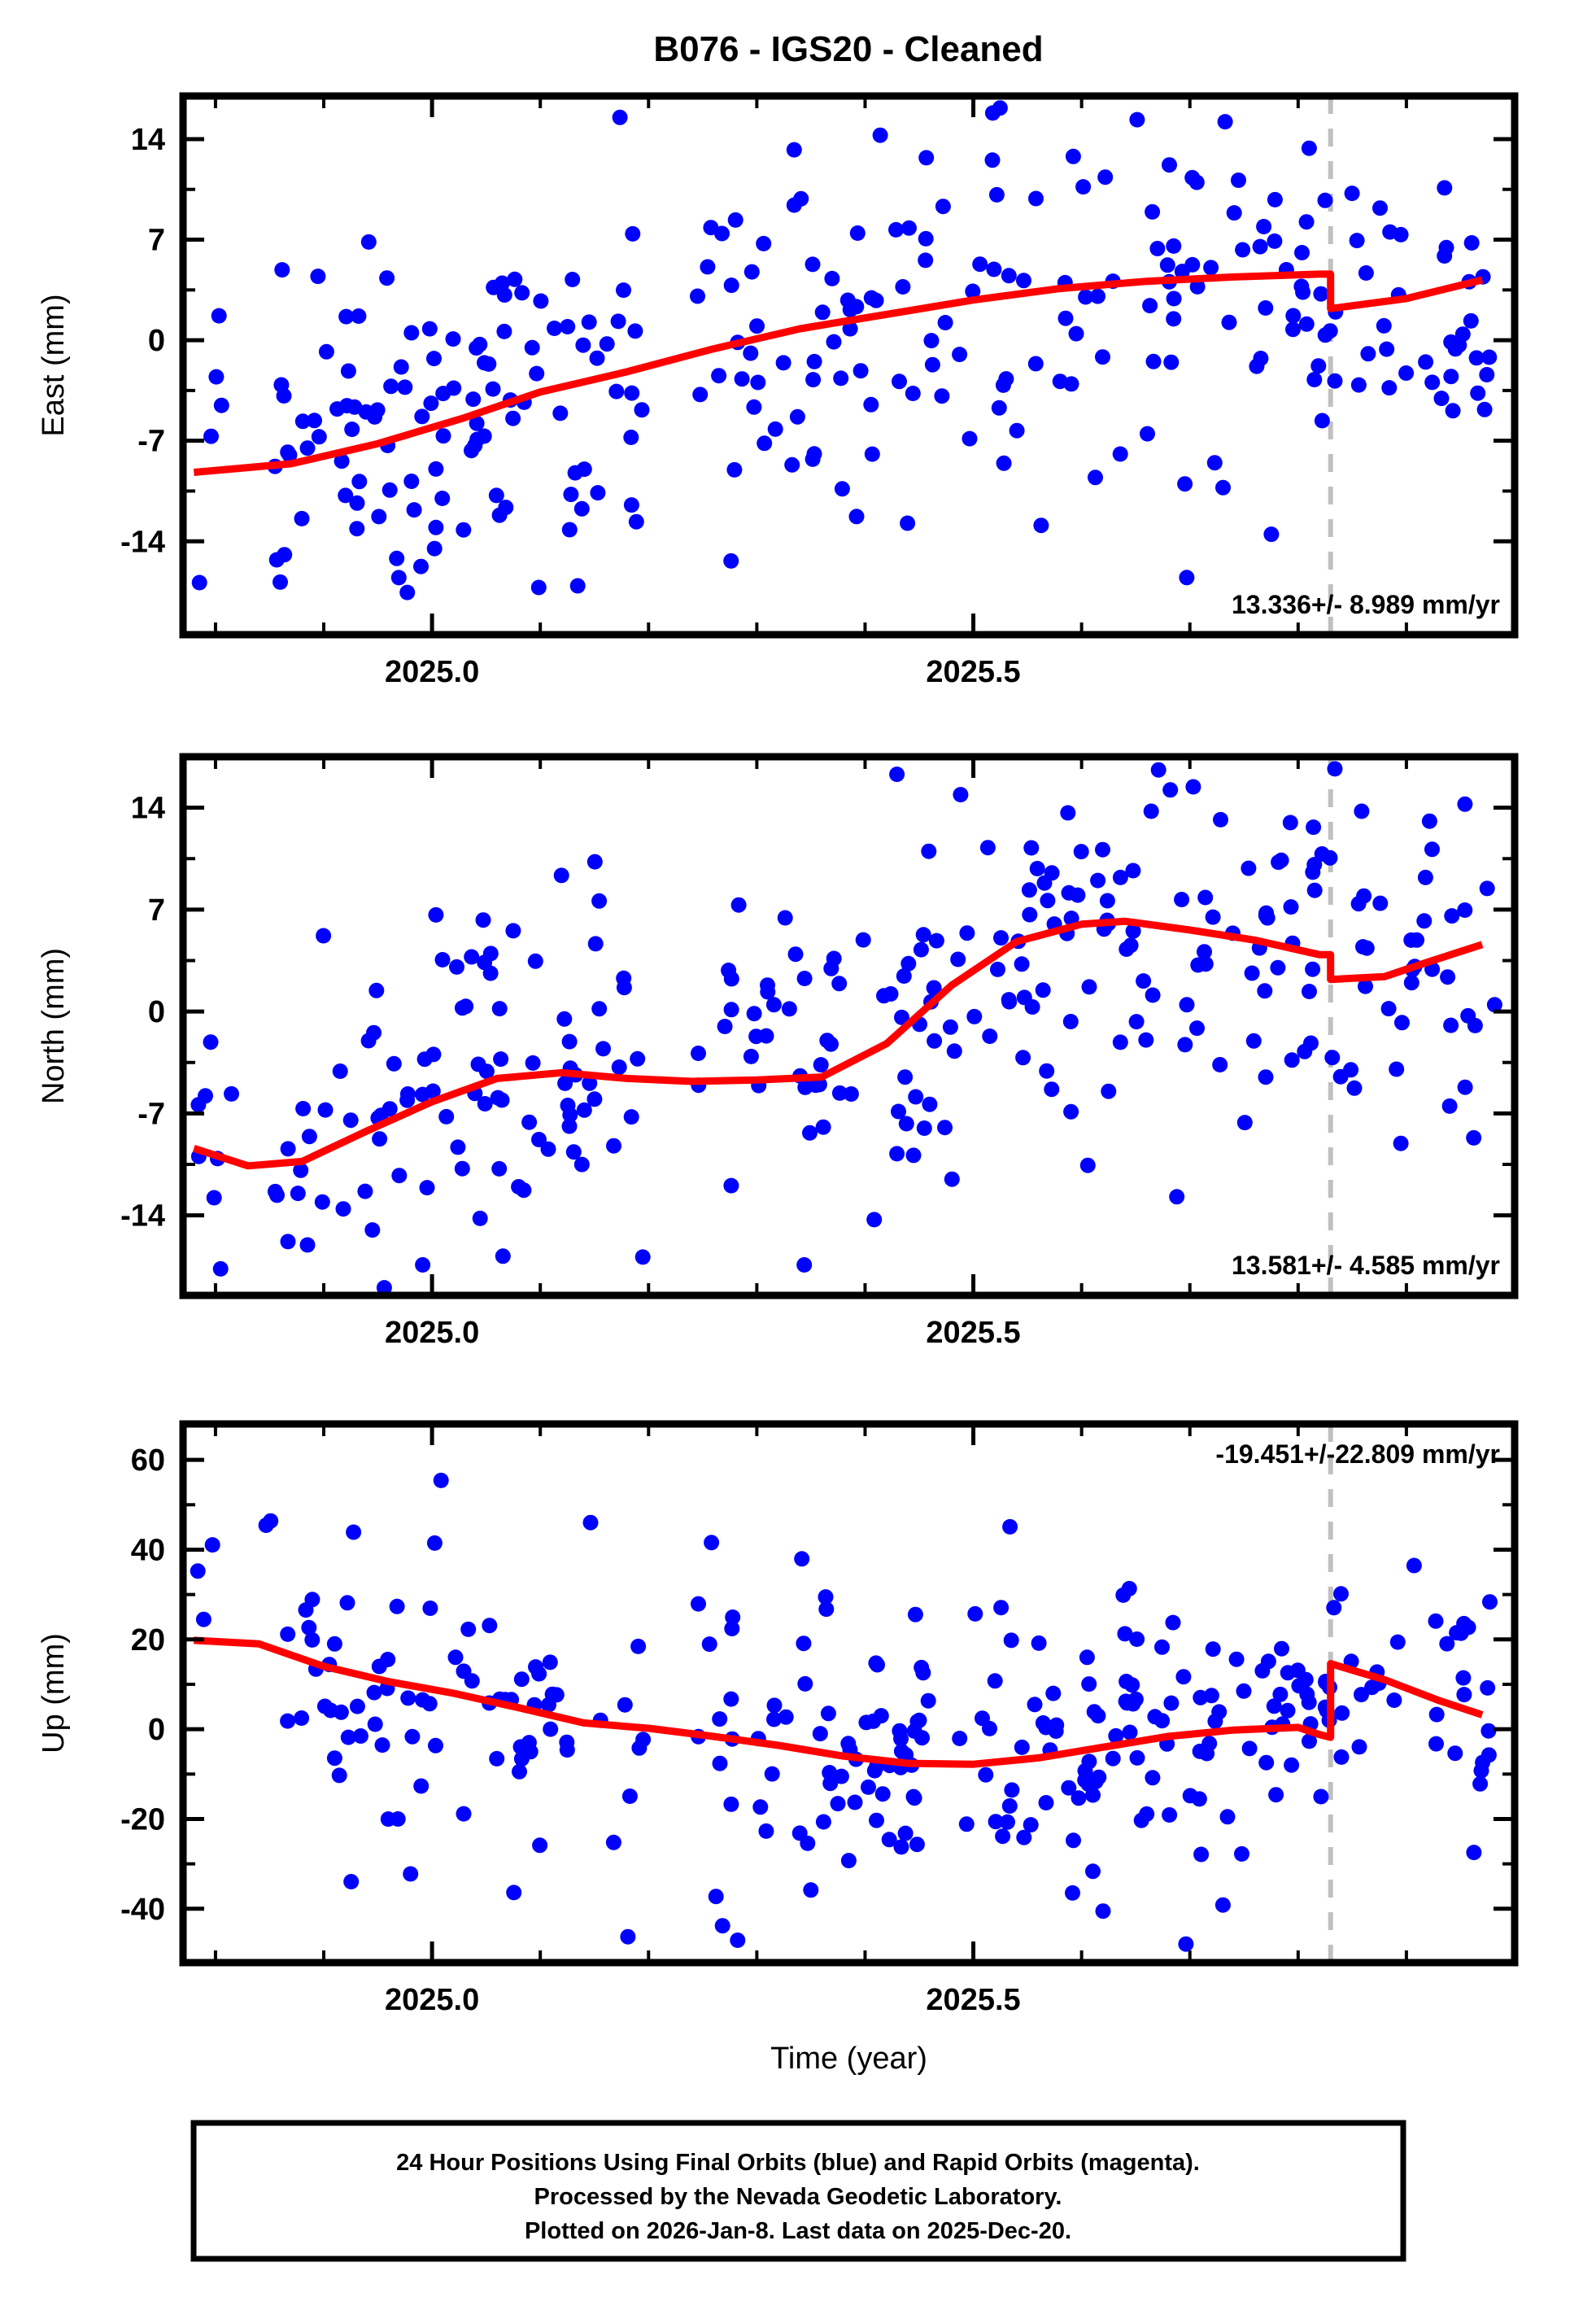 The height and width of the screenshot is (2306, 1596). Describe the element at coordinates (1366, 1265) in the screenshot. I see `rate-annotation-north: 13.581+/- 4.585 mm/yr` at that location.